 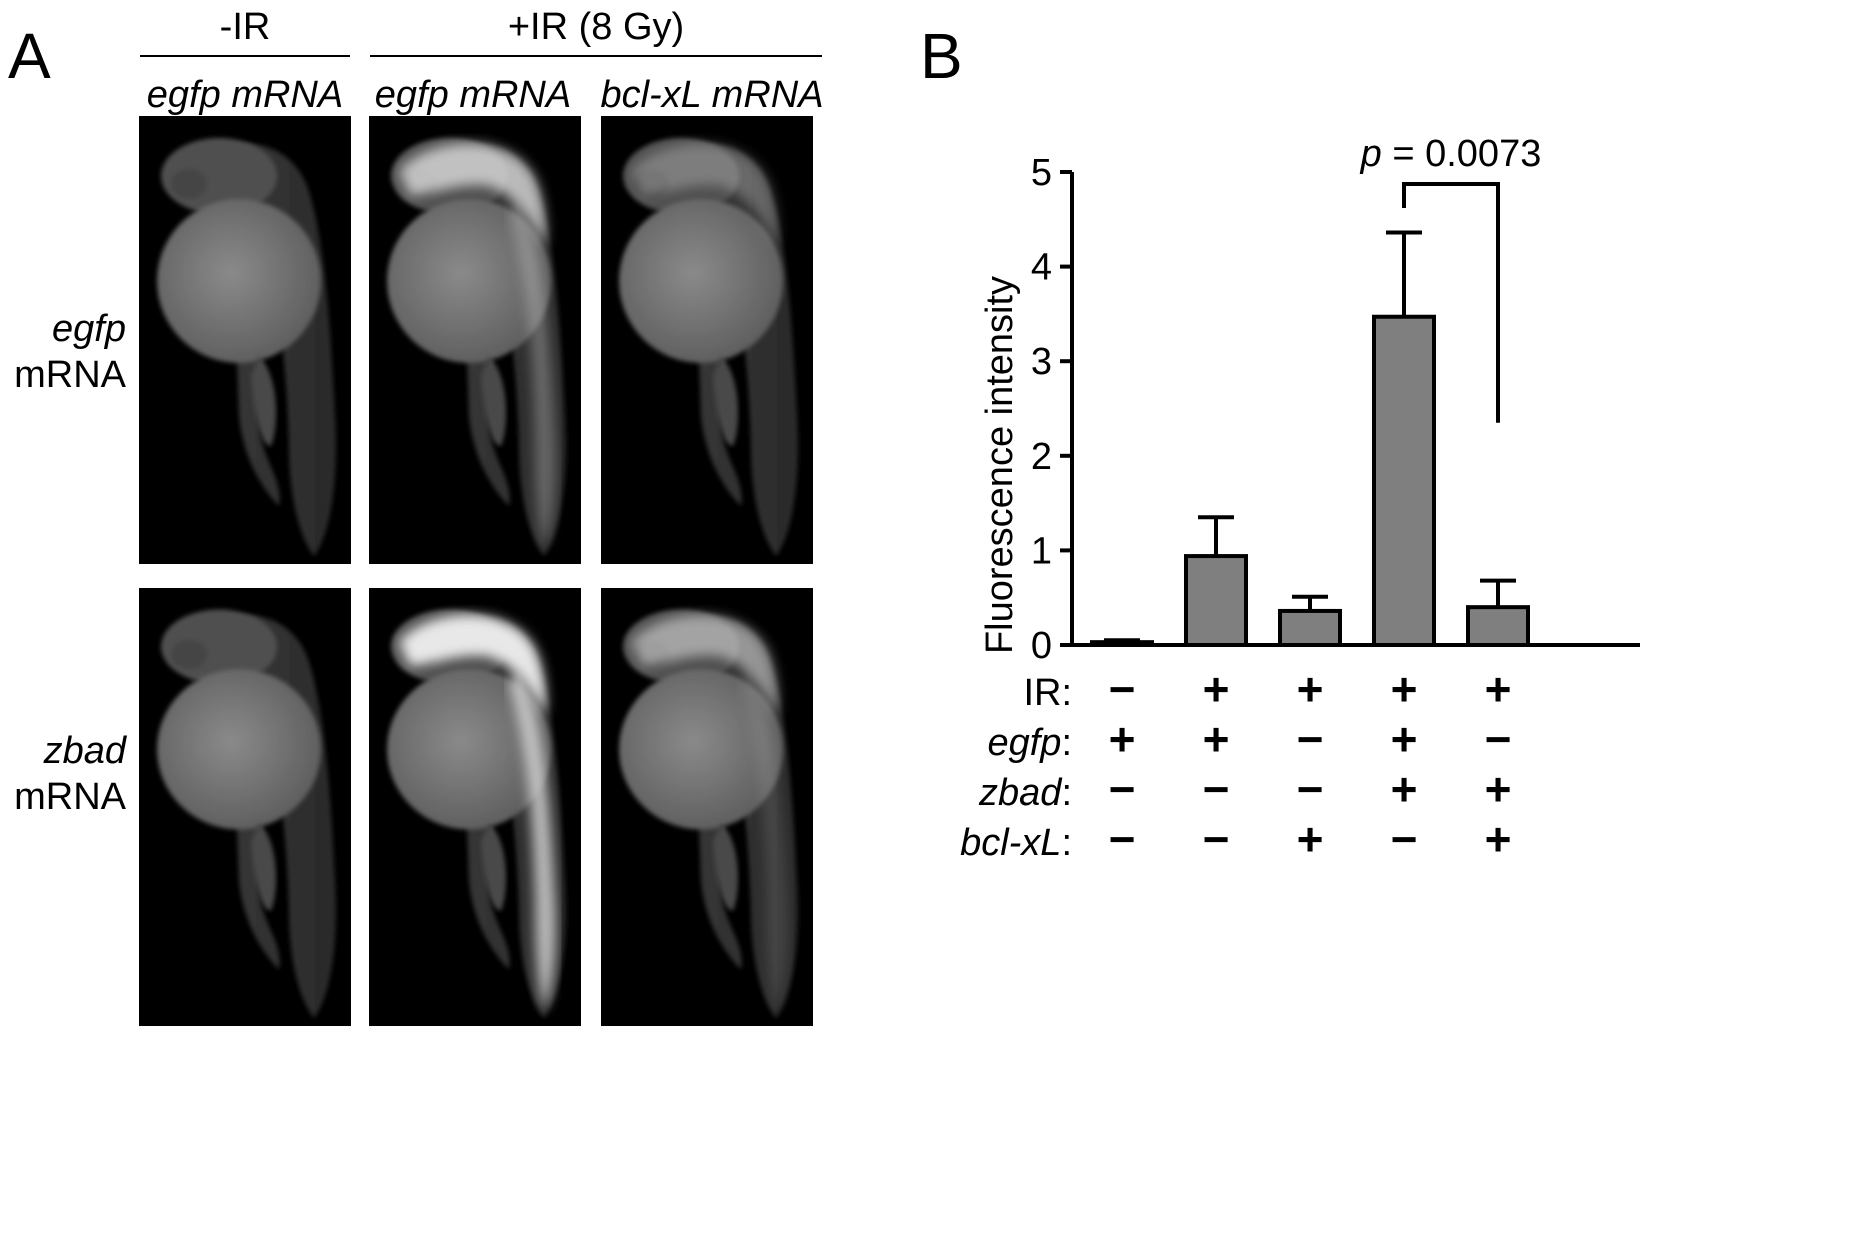 What do you see at coordinates (1310, 481) in the screenshot?
I see `bars` at bounding box center [1310, 481].